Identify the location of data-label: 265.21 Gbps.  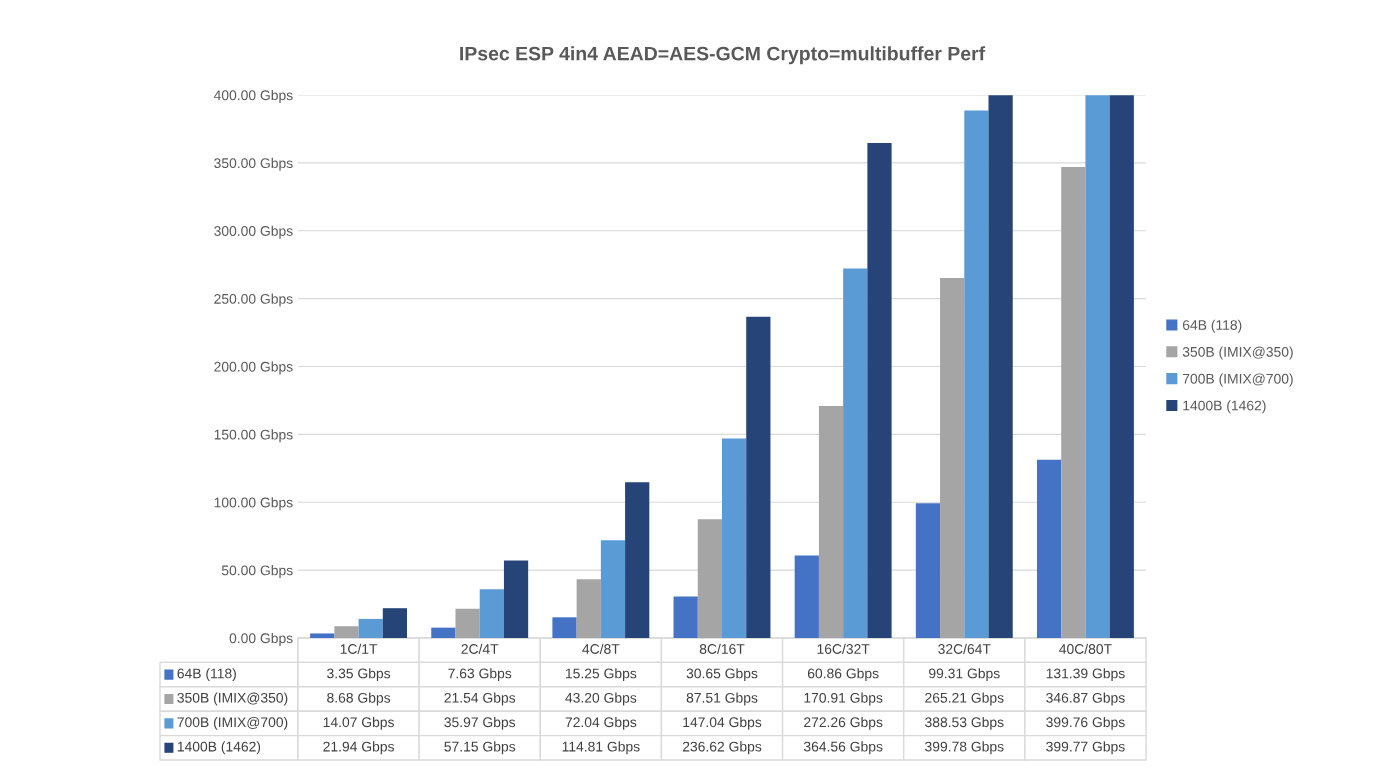
(964, 699).